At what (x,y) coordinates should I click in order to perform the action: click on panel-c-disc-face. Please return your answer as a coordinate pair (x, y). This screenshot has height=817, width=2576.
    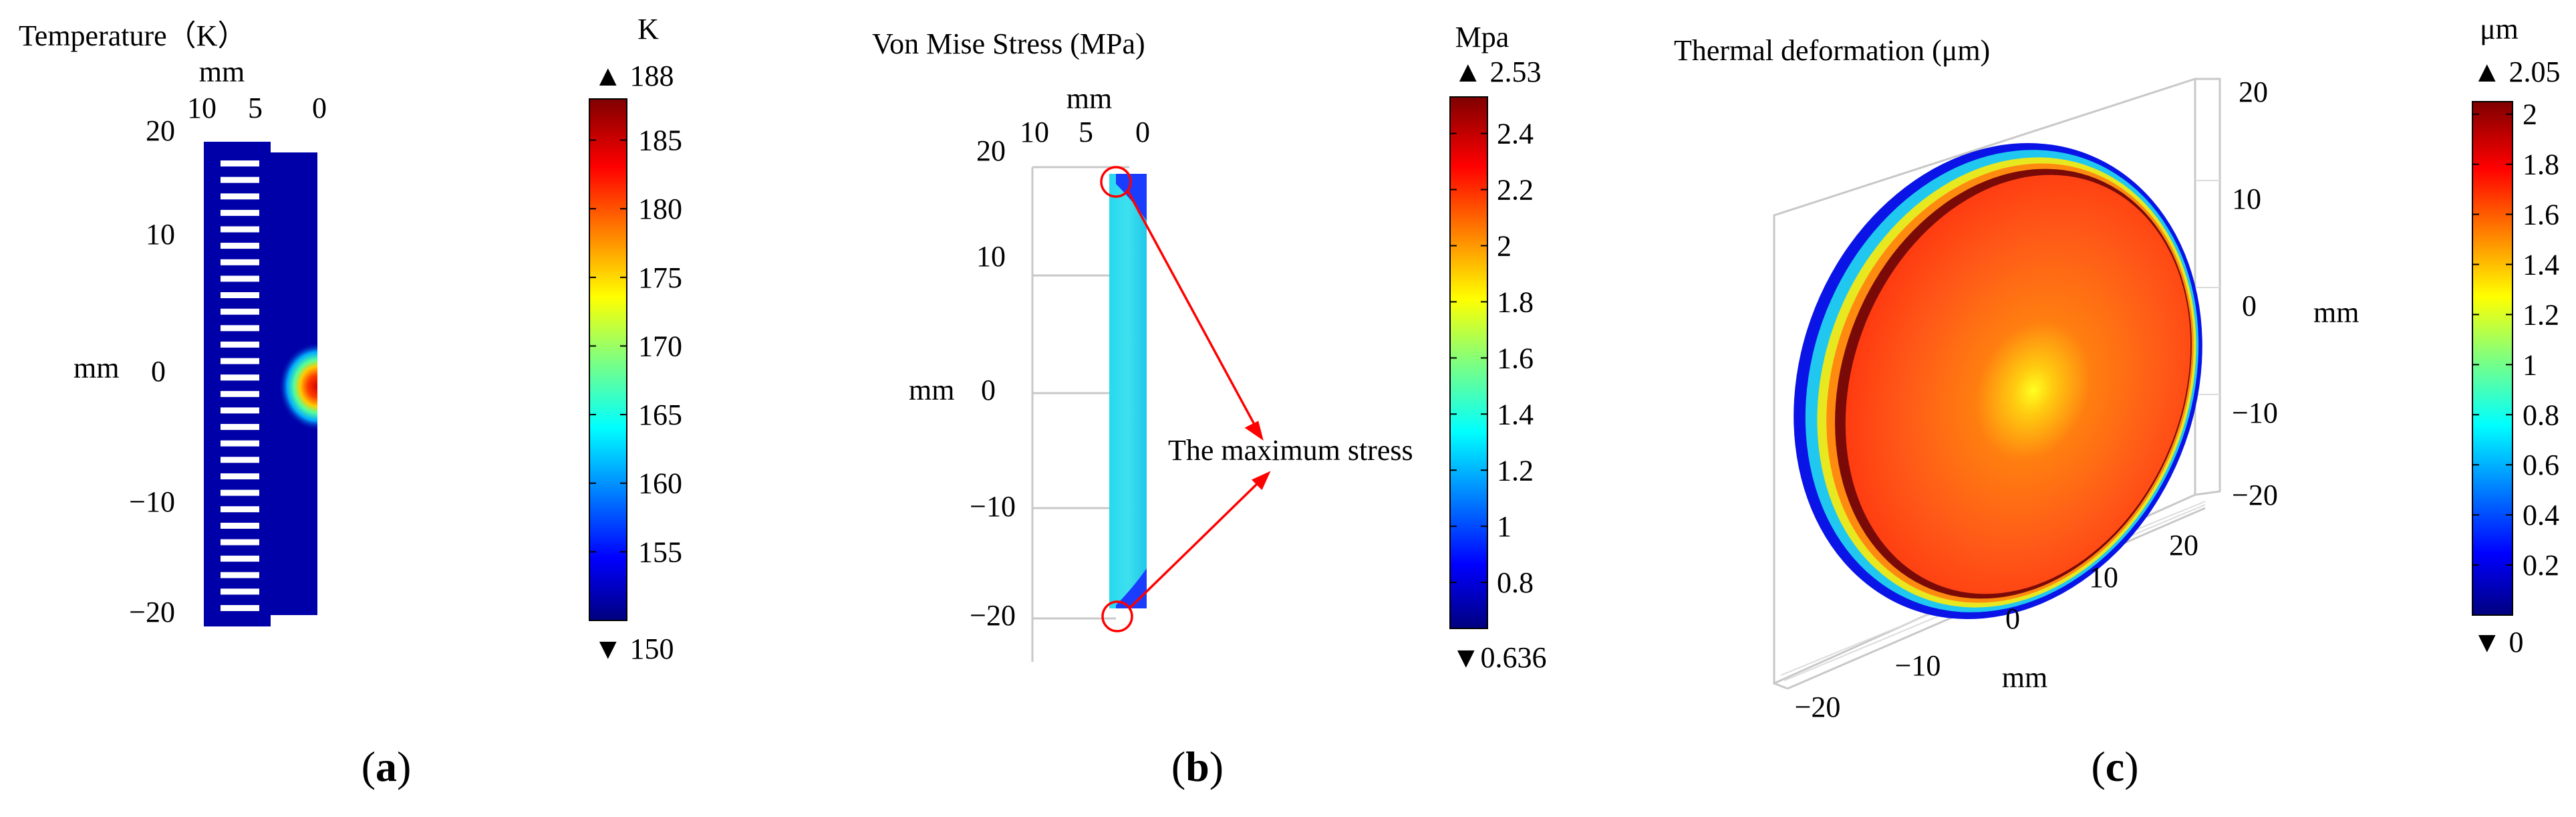
    Looking at the image, I should click on (2018, 384).